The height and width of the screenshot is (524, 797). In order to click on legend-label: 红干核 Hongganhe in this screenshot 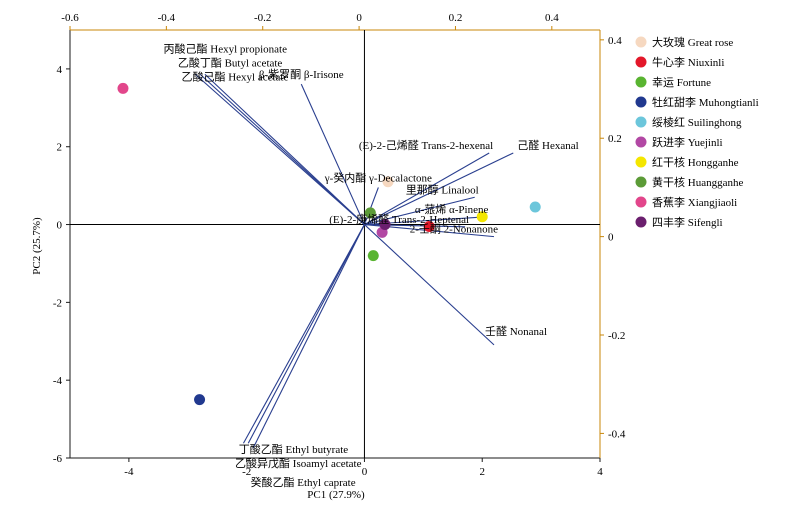, I will do `click(695, 162)`.